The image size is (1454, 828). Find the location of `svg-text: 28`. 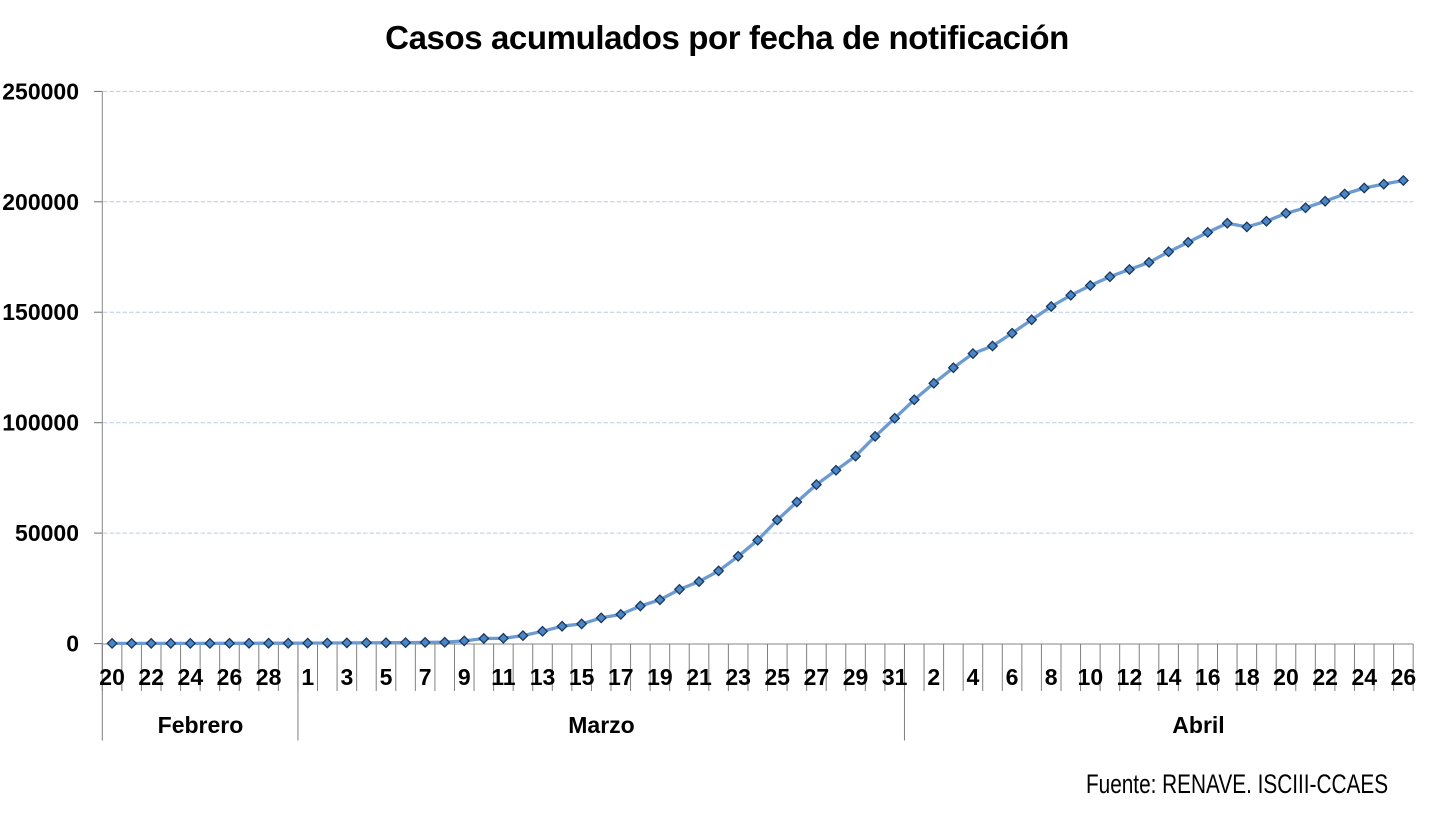

svg-text: 28 is located at coordinates (269, 677).